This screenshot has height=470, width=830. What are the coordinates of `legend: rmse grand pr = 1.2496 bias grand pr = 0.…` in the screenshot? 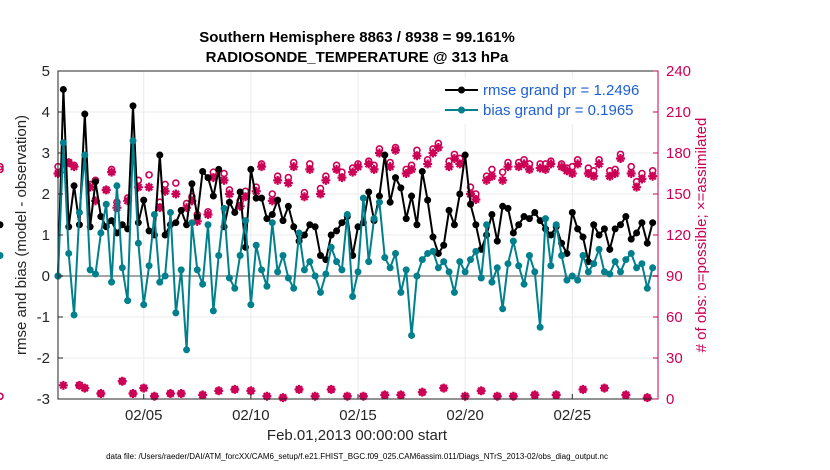 It's located at (542, 100).